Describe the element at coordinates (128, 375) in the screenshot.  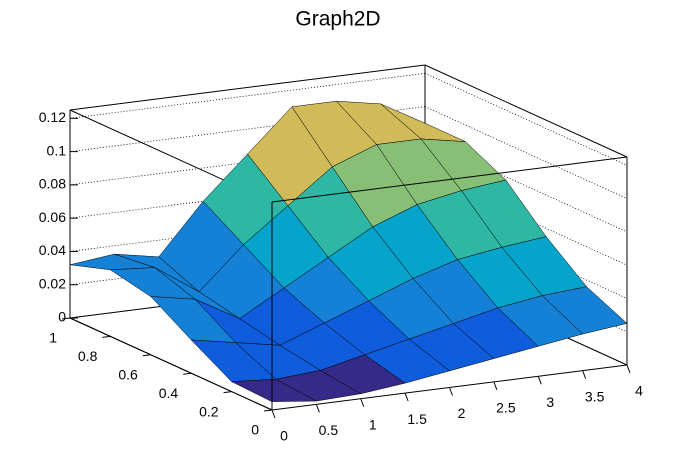
I see `y-tick-label: 0.6` at that location.